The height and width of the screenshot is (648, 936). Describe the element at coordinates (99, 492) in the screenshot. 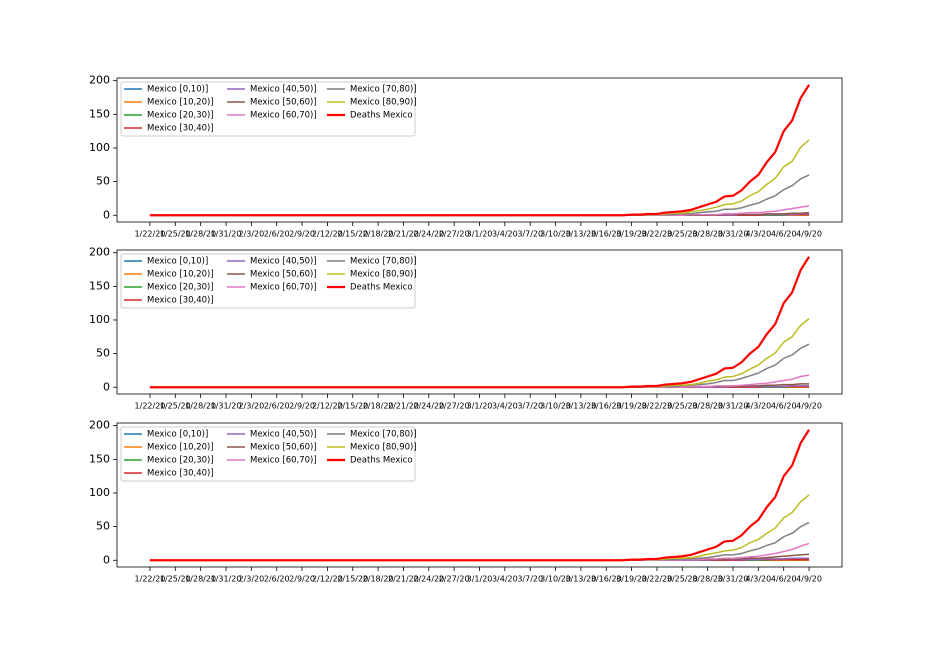

I see `y-tick-label: 100` at that location.